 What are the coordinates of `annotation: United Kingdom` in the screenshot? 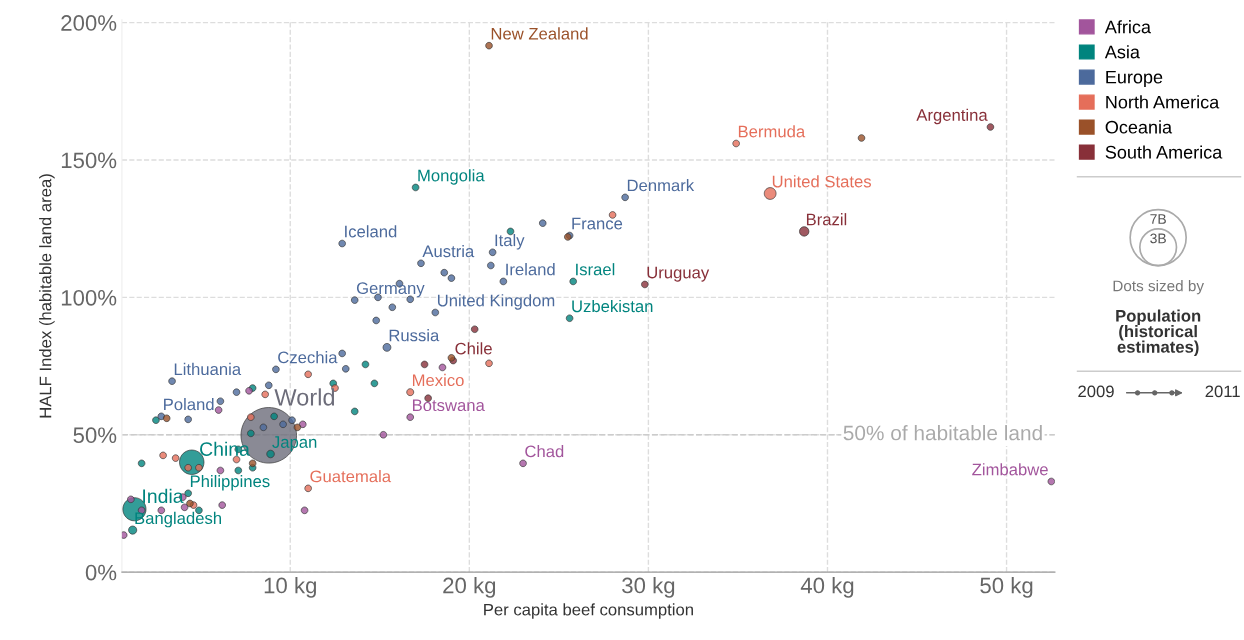 It's located at (496, 302).